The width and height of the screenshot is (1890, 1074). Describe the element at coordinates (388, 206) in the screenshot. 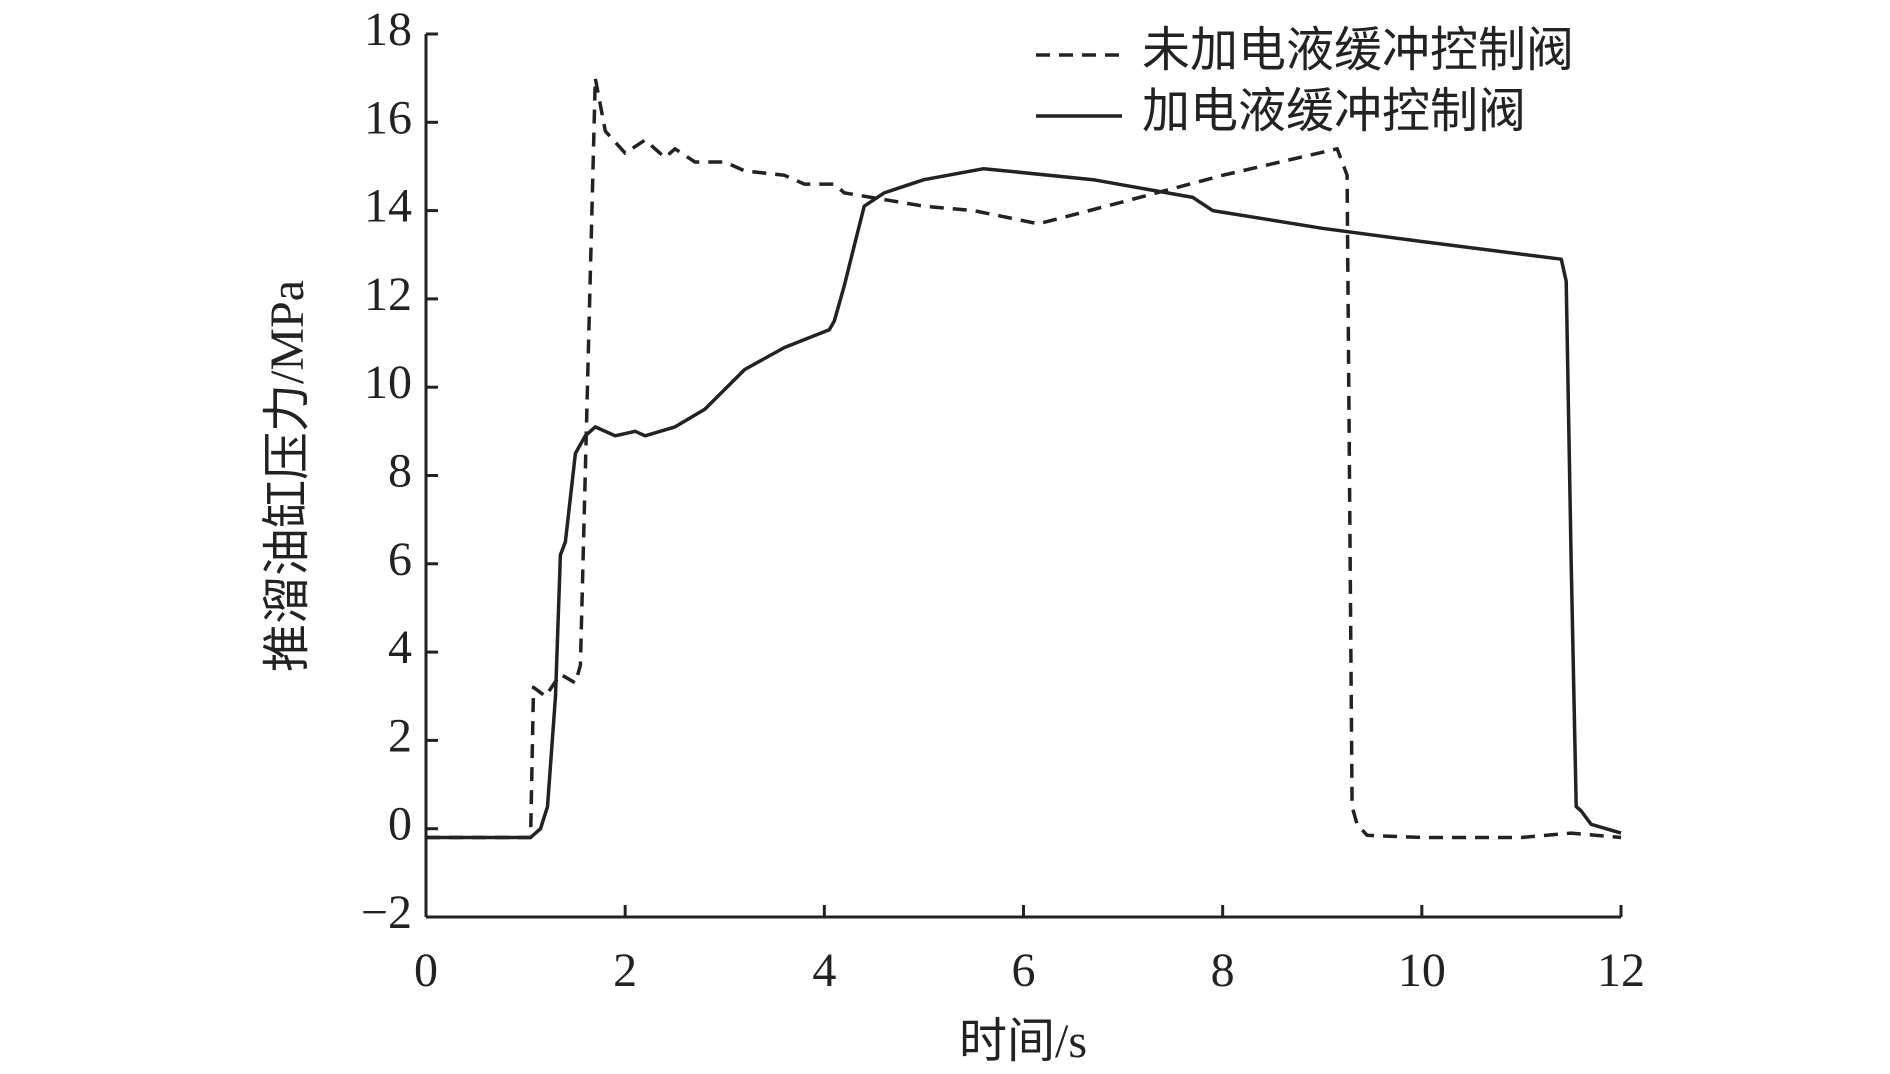

I see `y-tick-label: 14` at that location.